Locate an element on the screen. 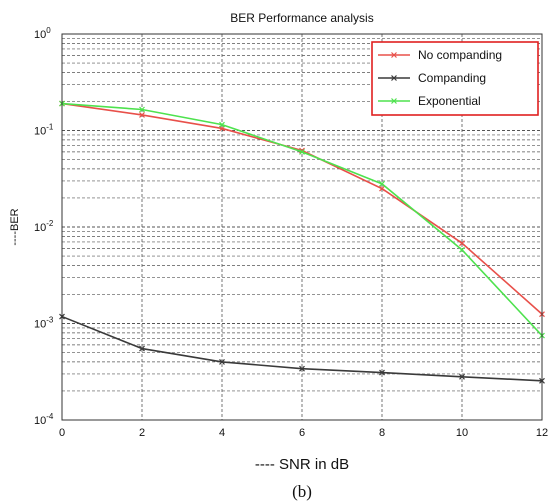 The height and width of the screenshot is (503, 555). x-tick-labels: 0 2 4 6 8 10 12 is located at coordinates (303, 433).